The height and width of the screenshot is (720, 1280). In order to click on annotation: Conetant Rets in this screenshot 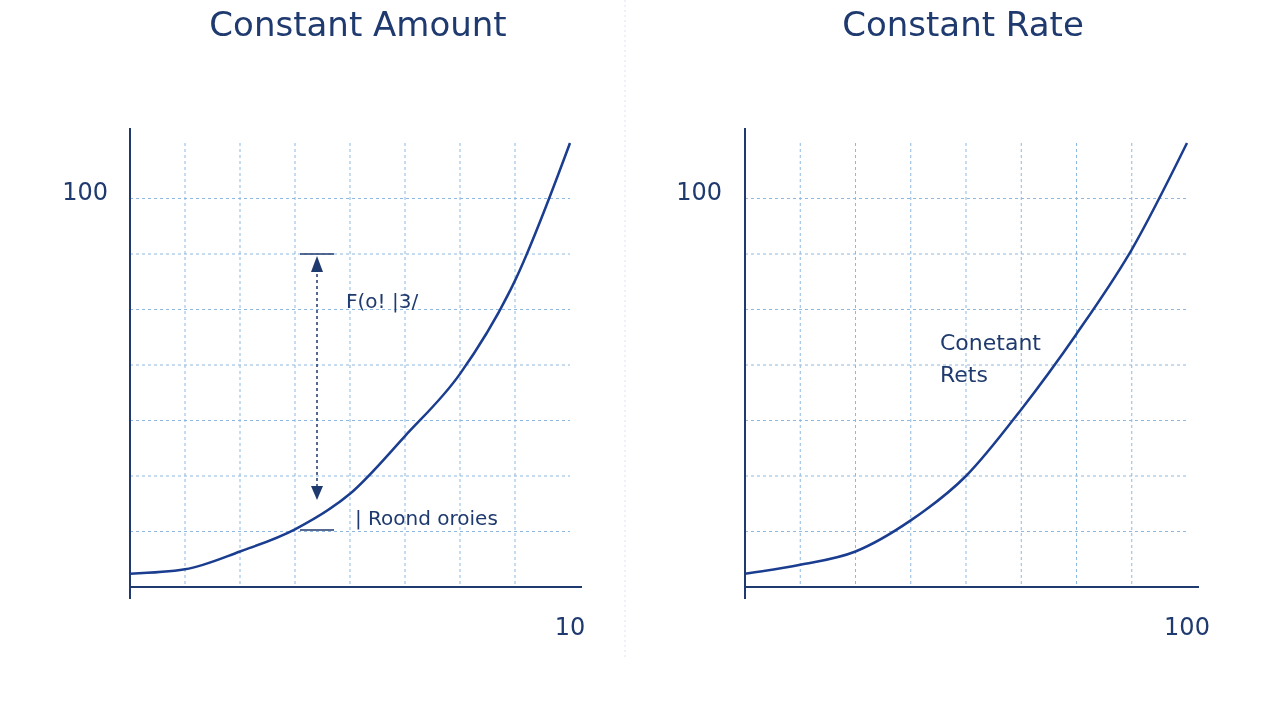, I will do `click(991, 358)`.